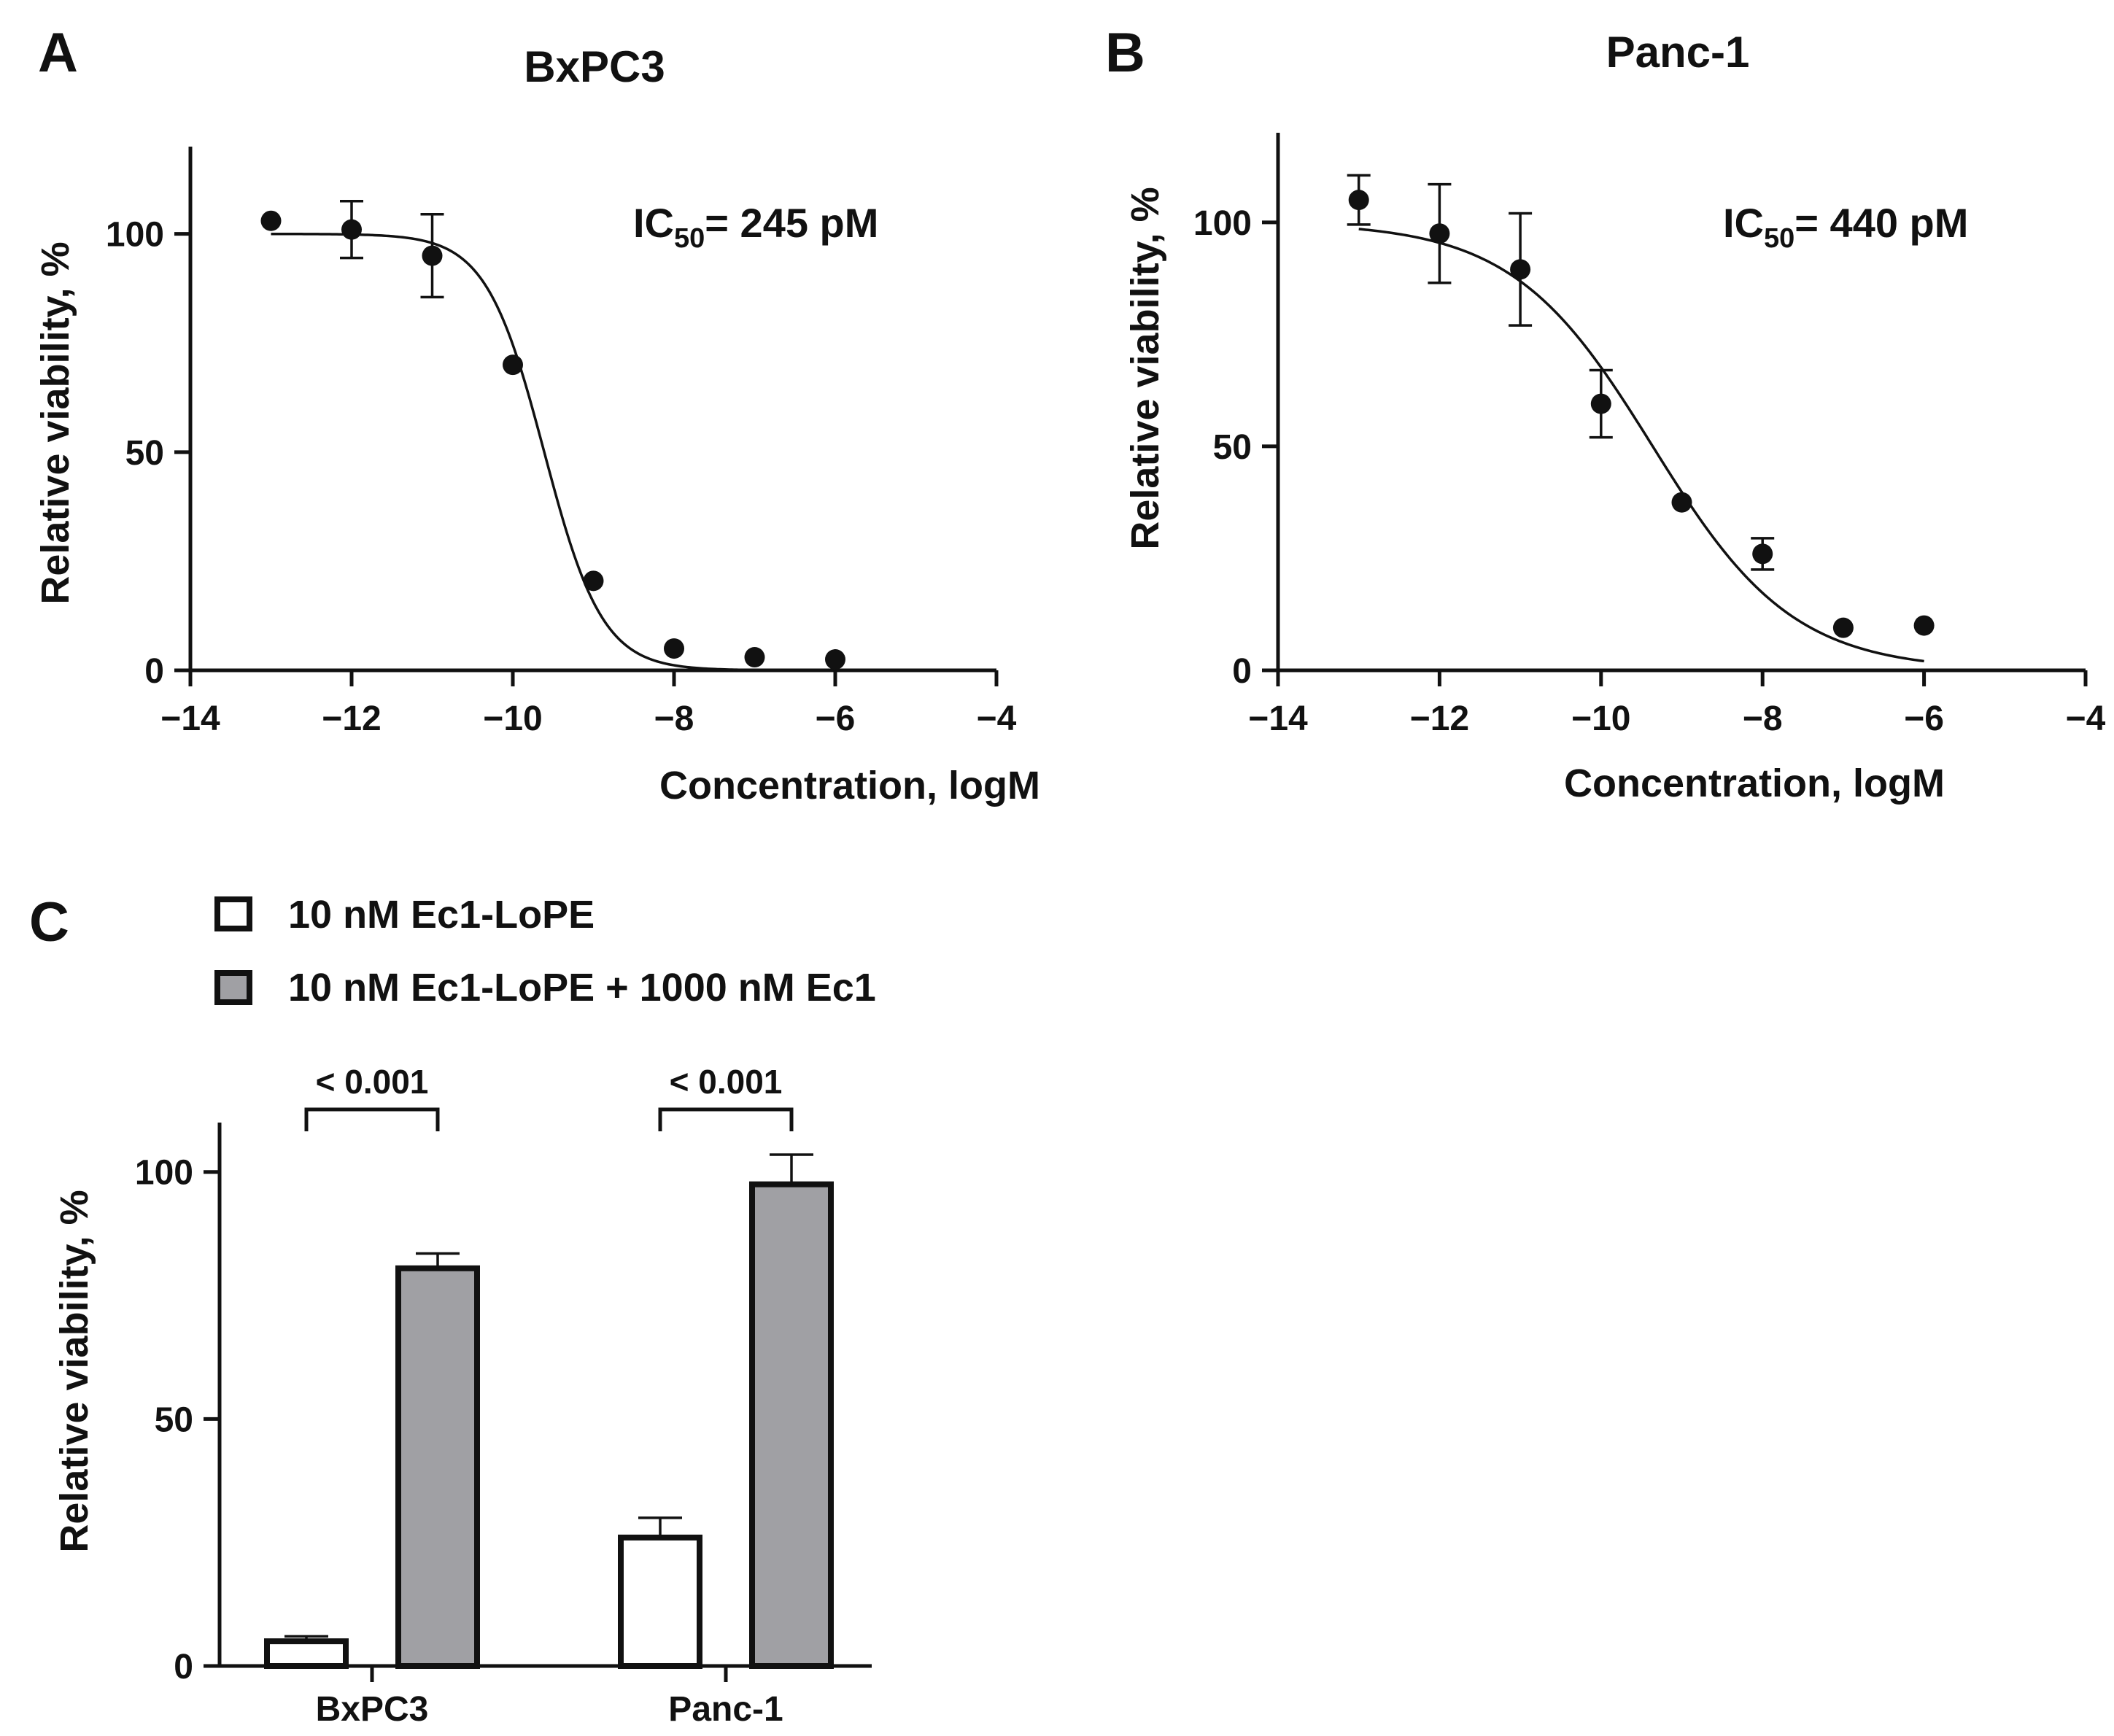 Image resolution: width=2114 pixels, height=1736 pixels. Describe the element at coordinates (2086, 719) in the screenshot. I see `panel-b-x-tick-label: −4` at that location.